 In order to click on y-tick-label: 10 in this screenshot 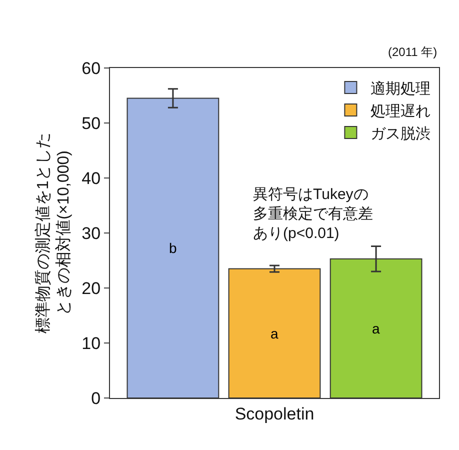, I will do `click(91, 343)`.